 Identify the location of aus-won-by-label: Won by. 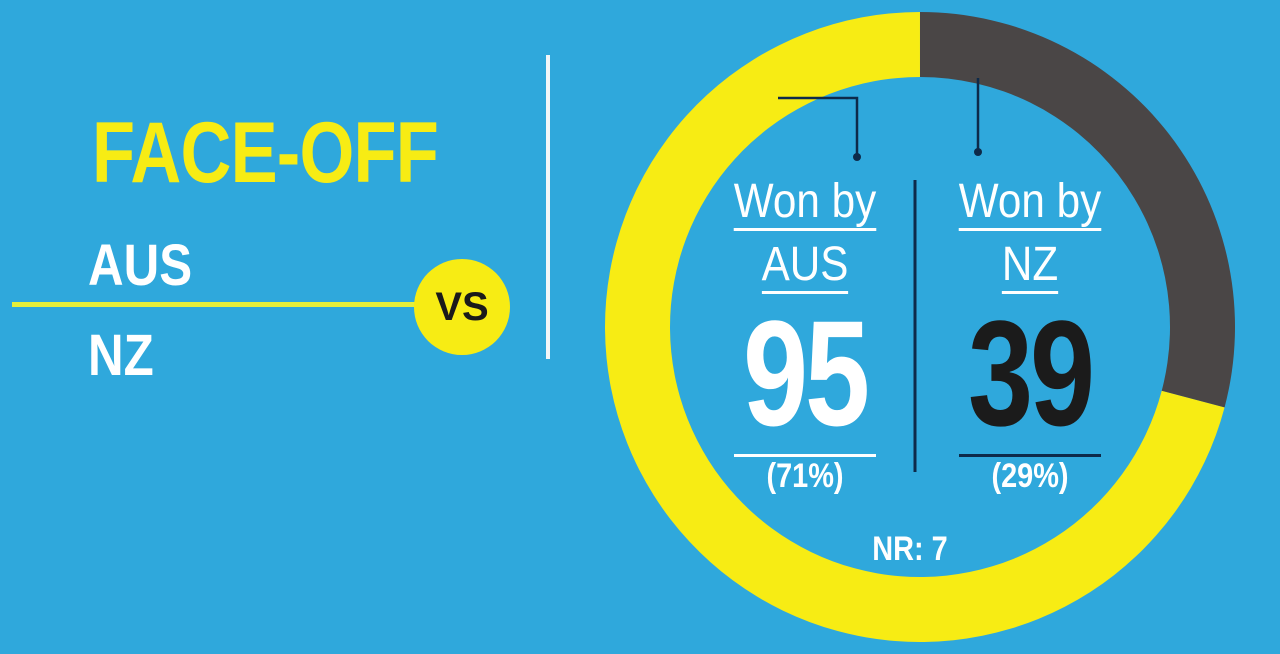
(805, 204).